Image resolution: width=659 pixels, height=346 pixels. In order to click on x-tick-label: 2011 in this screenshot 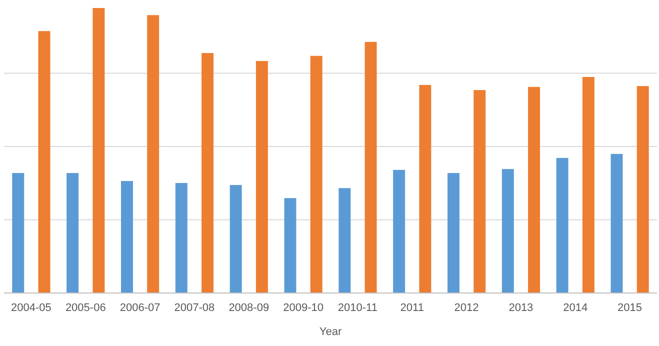, I will do `click(412, 308)`.